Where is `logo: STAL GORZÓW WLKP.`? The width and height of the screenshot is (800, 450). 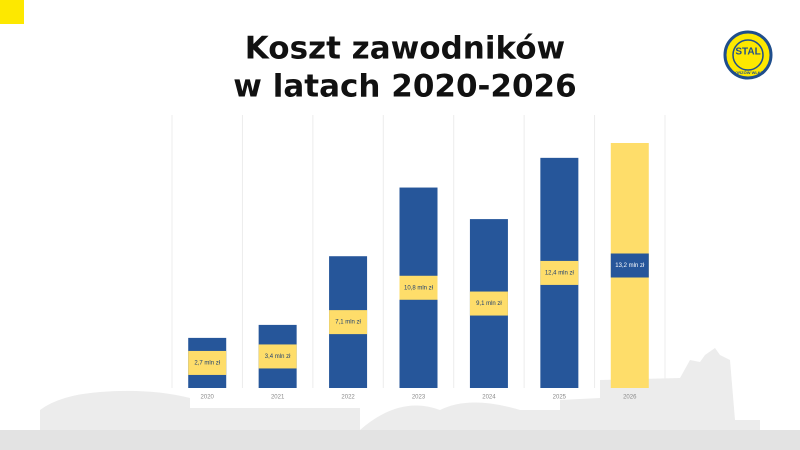
logo: STAL GORZÓW WLKP. is located at coordinates (748, 55).